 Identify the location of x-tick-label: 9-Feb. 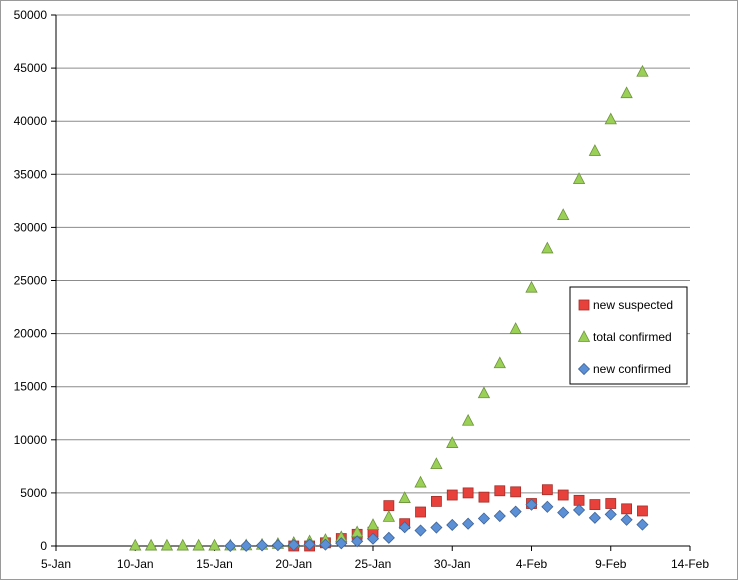
(611, 564).